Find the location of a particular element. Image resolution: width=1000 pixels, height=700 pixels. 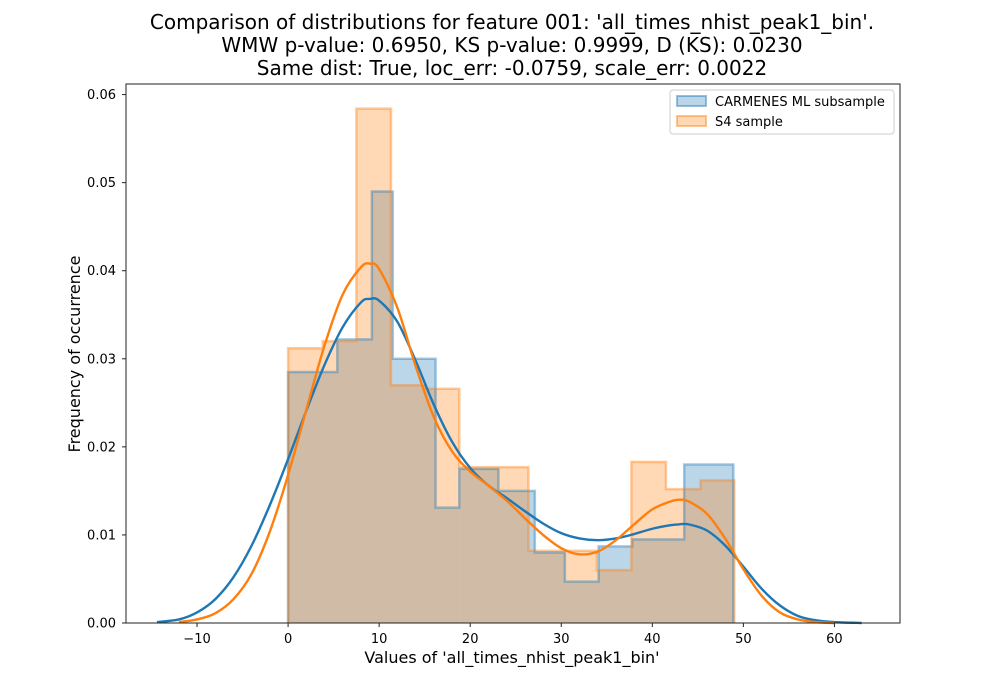

y-tick-label: 0.06 is located at coordinates (101, 95).